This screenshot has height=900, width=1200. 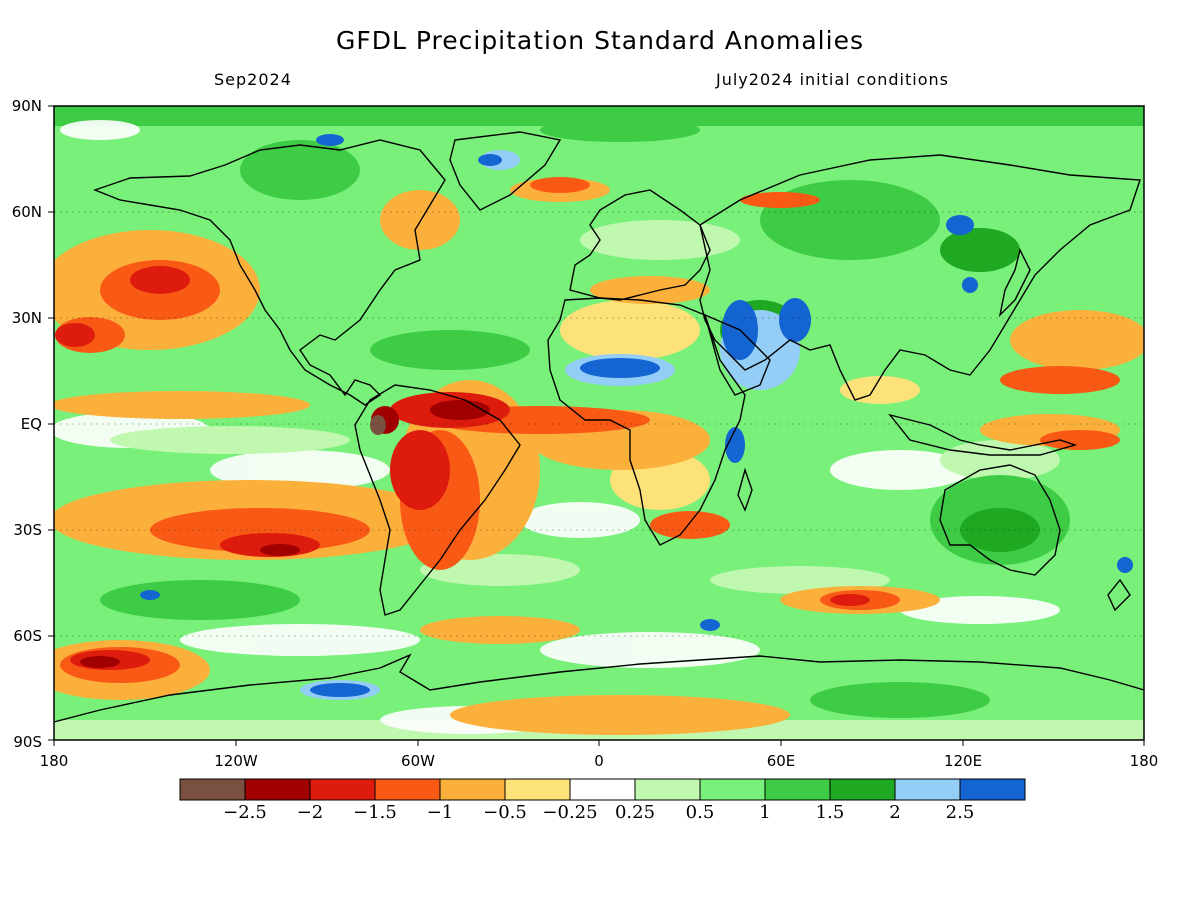 I want to click on subtitle-month: Sep2024, so click(x=253, y=79).